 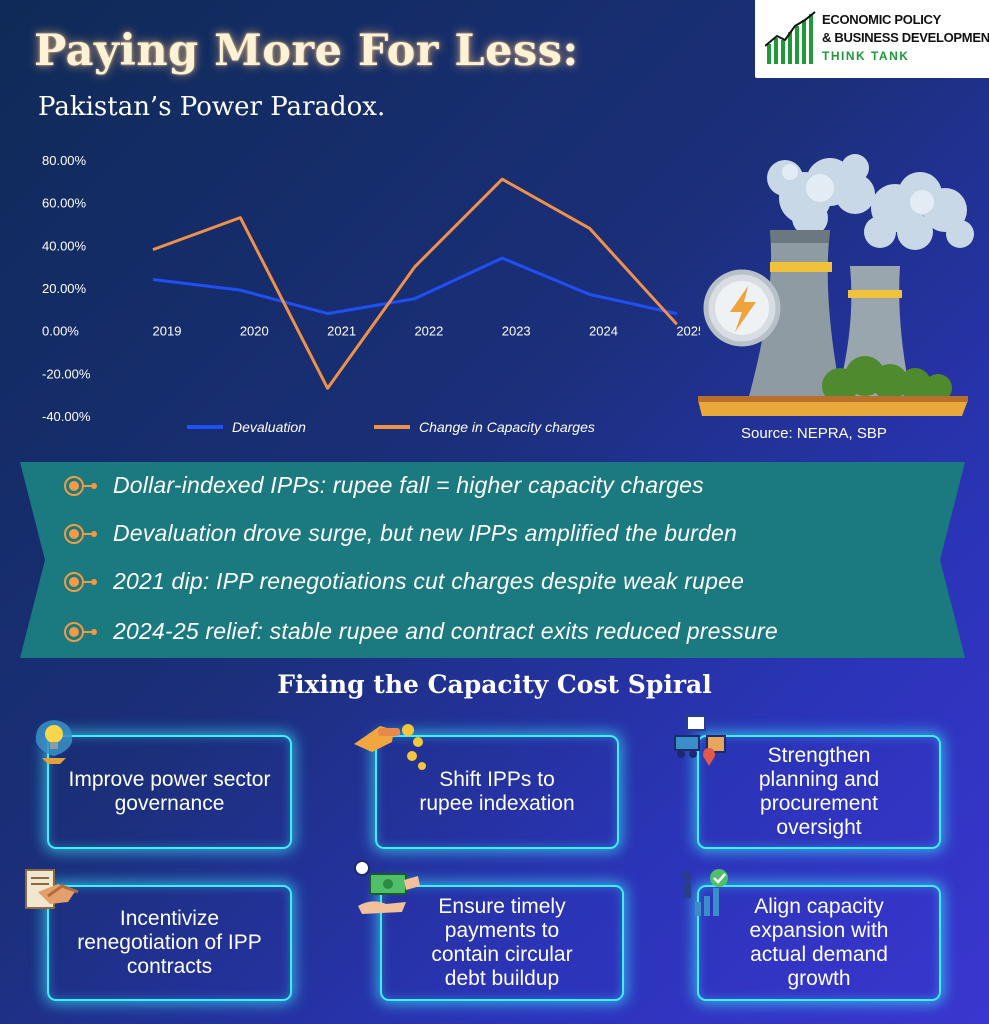 What do you see at coordinates (254, 331) in the screenshot?
I see `x-tick-label: 2020` at bounding box center [254, 331].